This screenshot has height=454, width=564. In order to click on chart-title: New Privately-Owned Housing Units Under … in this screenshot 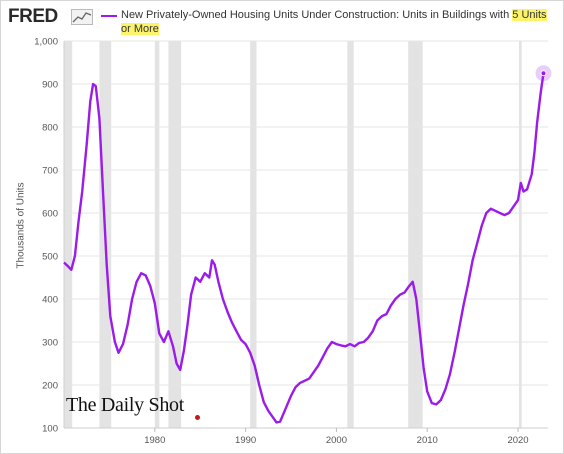, I will do `click(336, 22)`.